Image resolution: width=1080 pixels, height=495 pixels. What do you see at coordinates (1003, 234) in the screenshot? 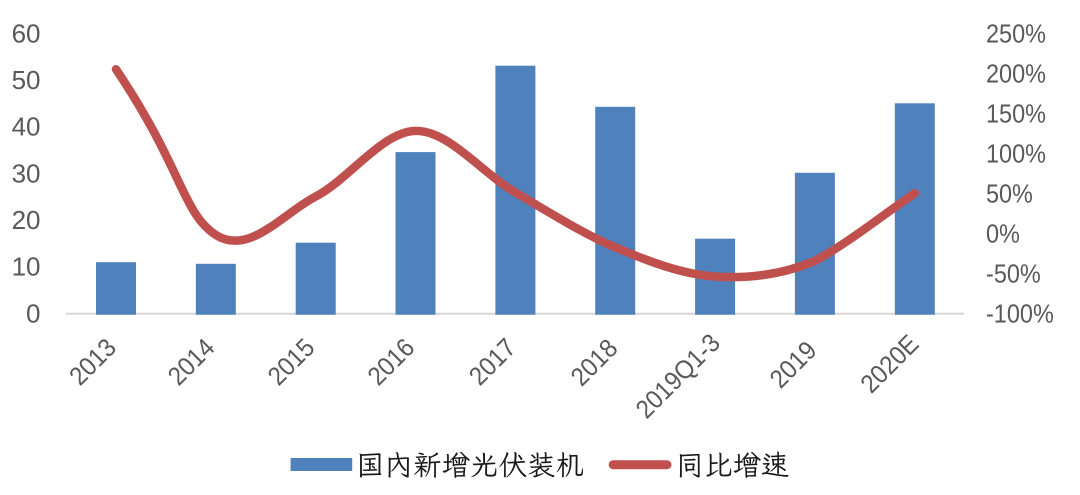
I see `svg-text: 0%` at bounding box center [1003, 234].